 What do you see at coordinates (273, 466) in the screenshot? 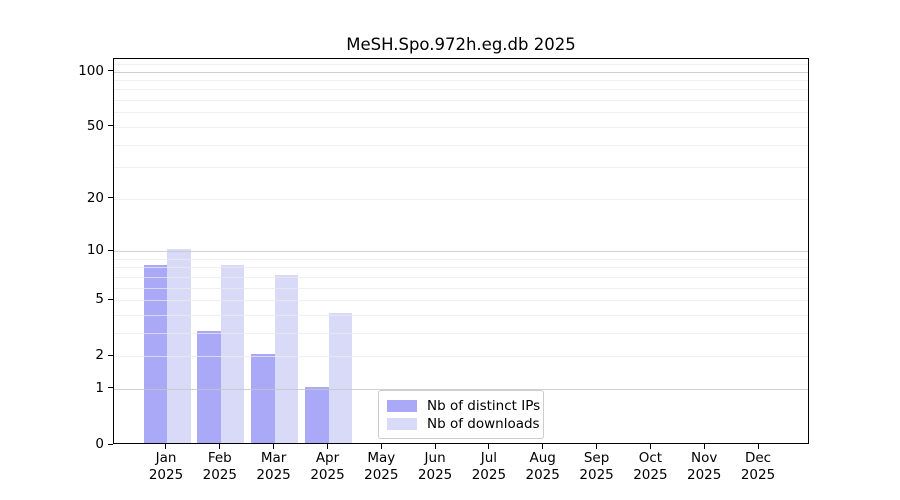
I see `x-tick-label-mar-2025: Mar 2025` at bounding box center [273, 466].